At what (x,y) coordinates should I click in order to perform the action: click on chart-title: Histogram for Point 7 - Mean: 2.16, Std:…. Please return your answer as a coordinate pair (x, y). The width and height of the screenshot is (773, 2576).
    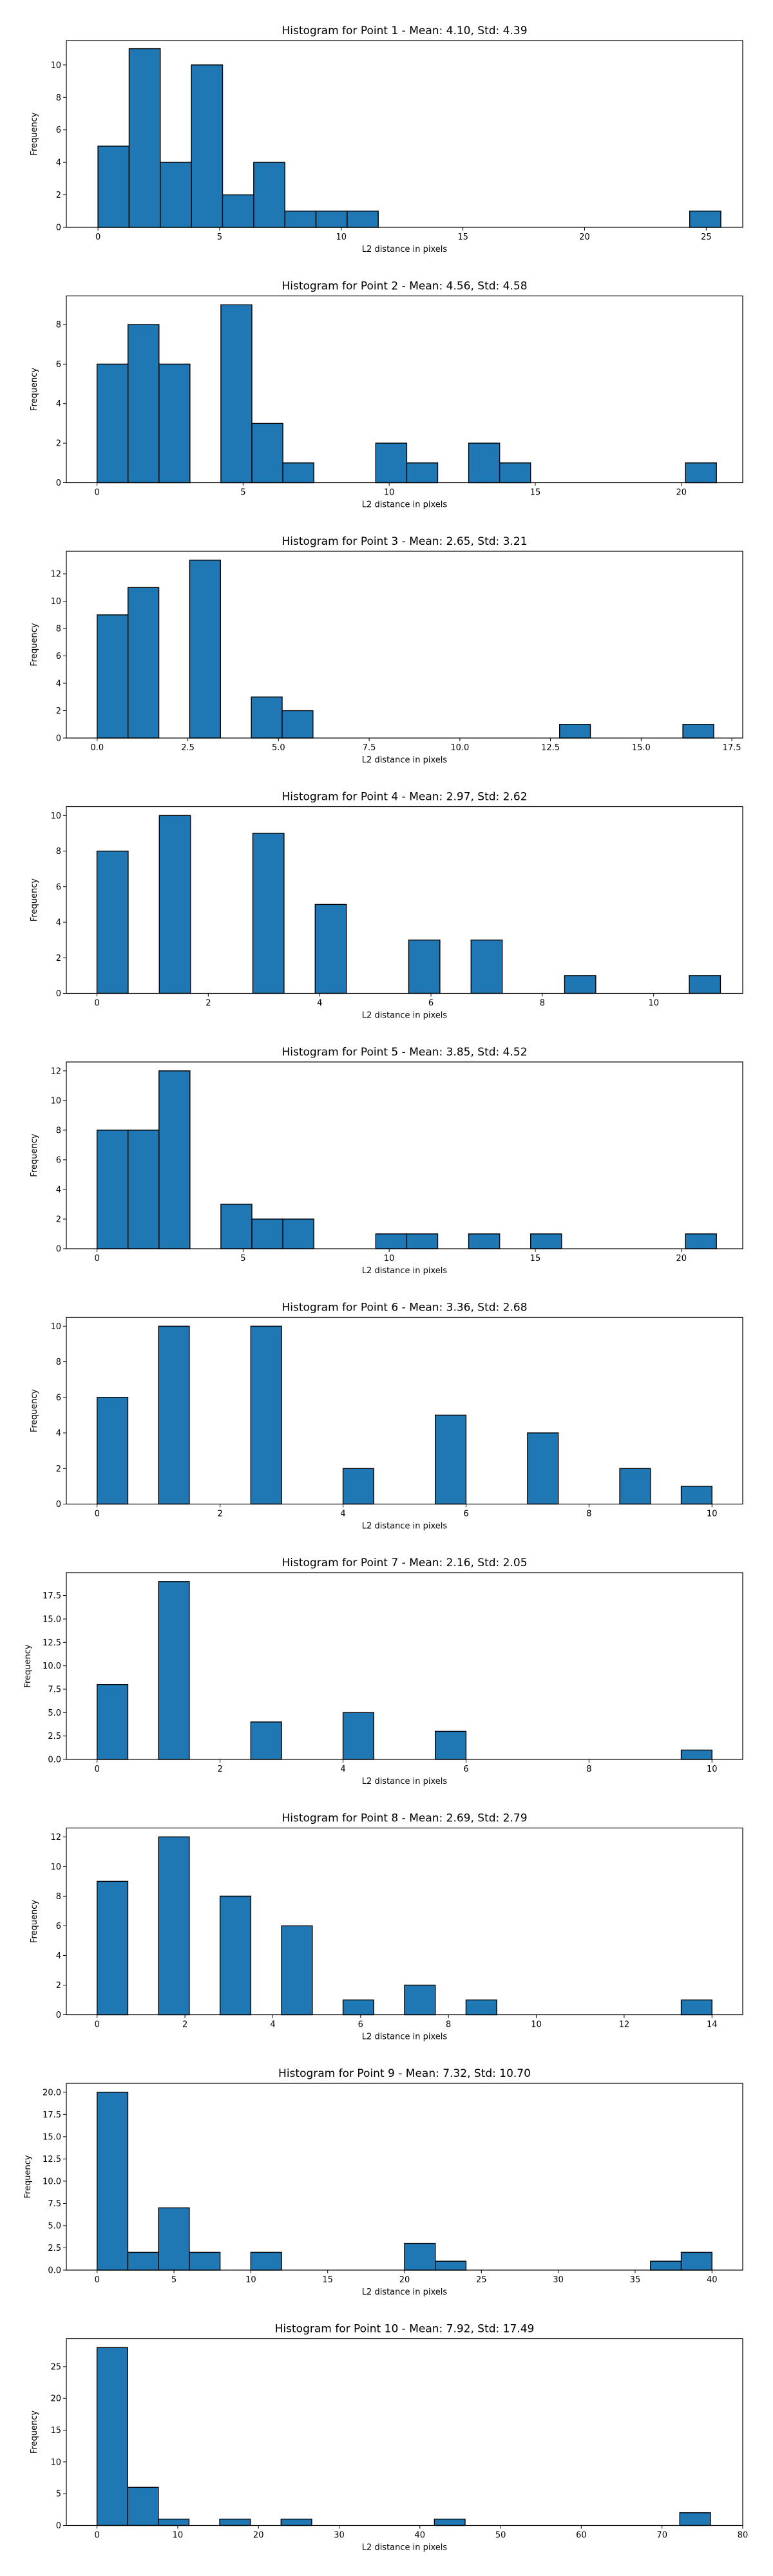
    Looking at the image, I should click on (404, 1563).